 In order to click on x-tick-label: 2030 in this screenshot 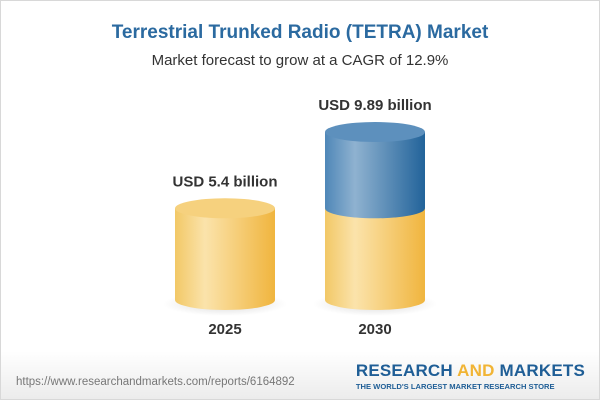, I will do `click(374, 329)`.